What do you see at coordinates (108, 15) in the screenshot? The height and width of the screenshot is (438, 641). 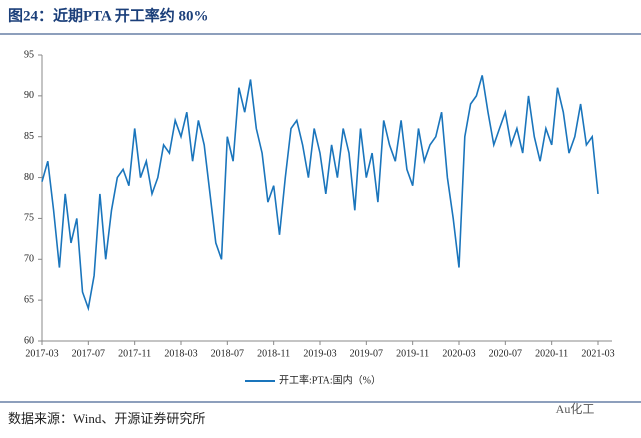 I see `chart-title: 图24：近期PTA 开工率约 80%` at bounding box center [108, 15].